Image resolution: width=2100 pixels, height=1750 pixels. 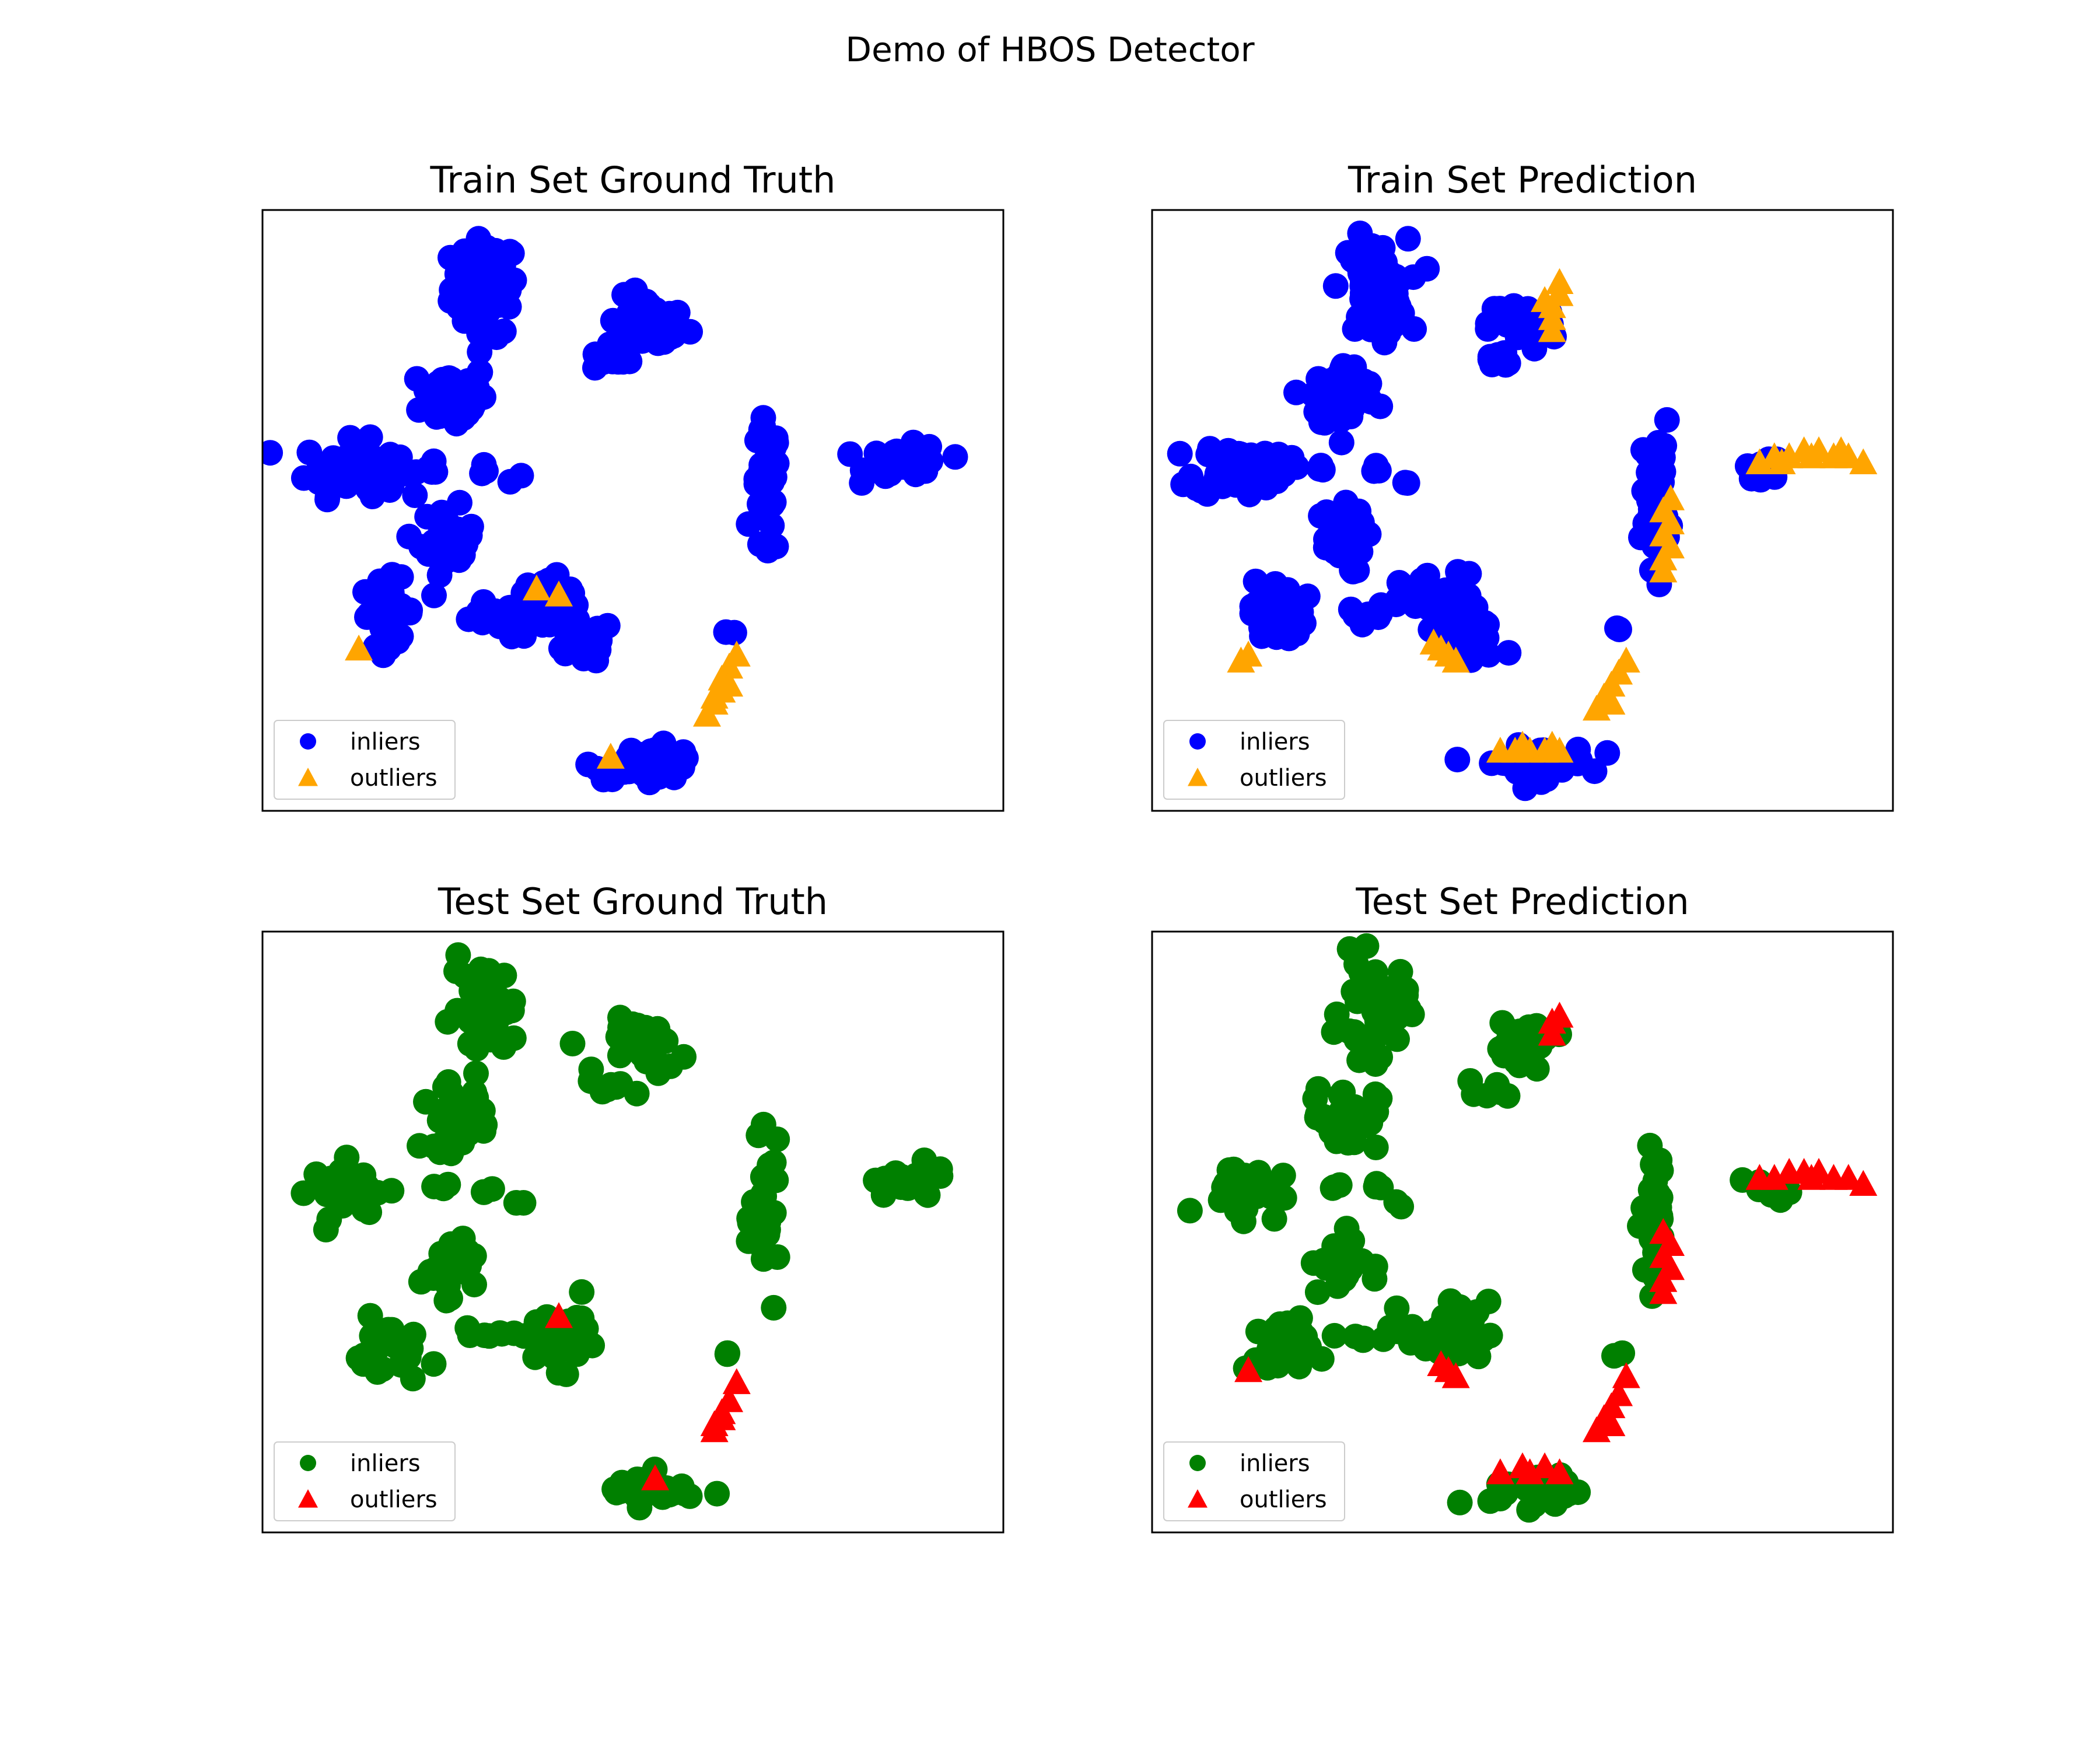 What do you see at coordinates (622, 1231) in the screenshot?
I see `plot-area` at bounding box center [622, 1231].